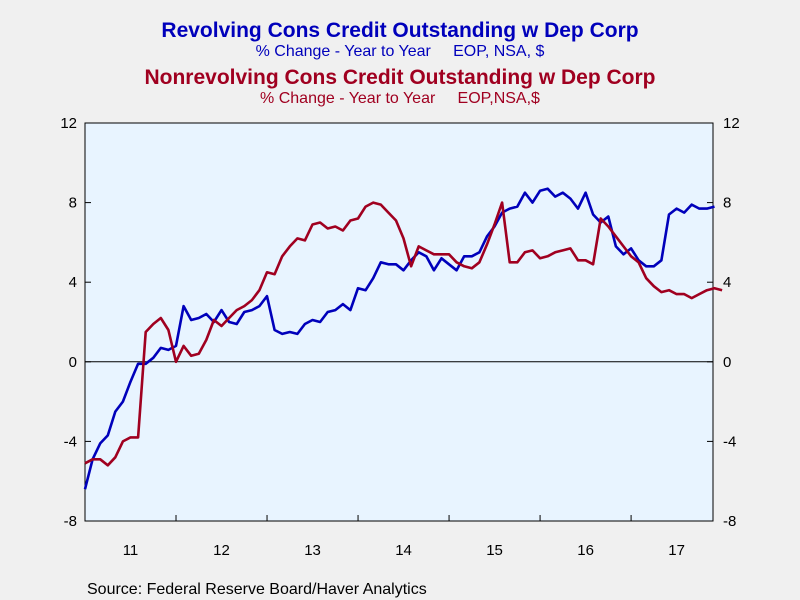 This screenshot has width=800, height=600. What do you see at coordinates (727, 282) in the screenshot?
I see `y-tick-label-right: 4` at bounding box center [727, 282].